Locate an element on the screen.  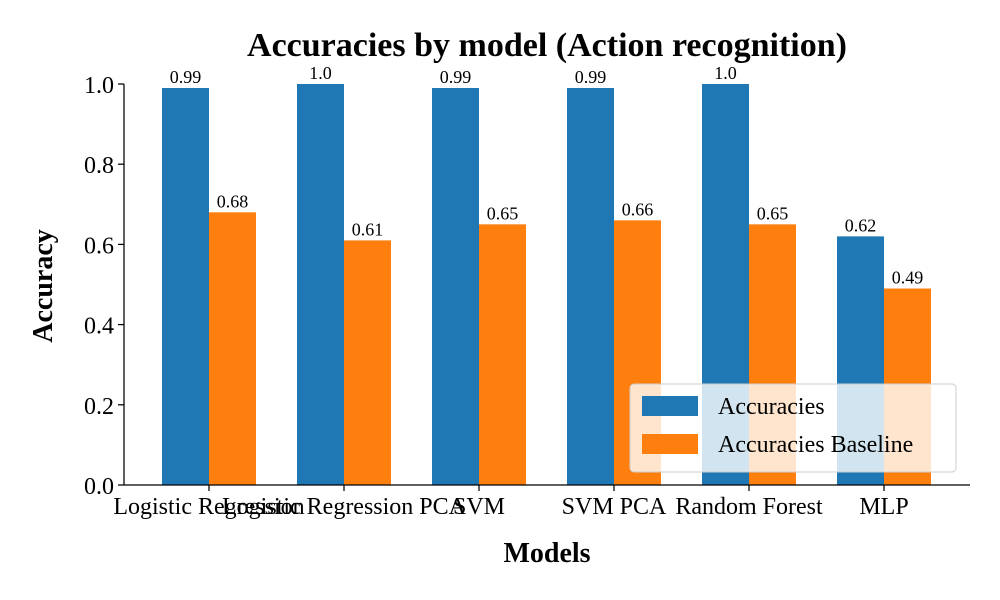
data-label-accuracies-5: 0.62 is located at coordinates (861, 225).